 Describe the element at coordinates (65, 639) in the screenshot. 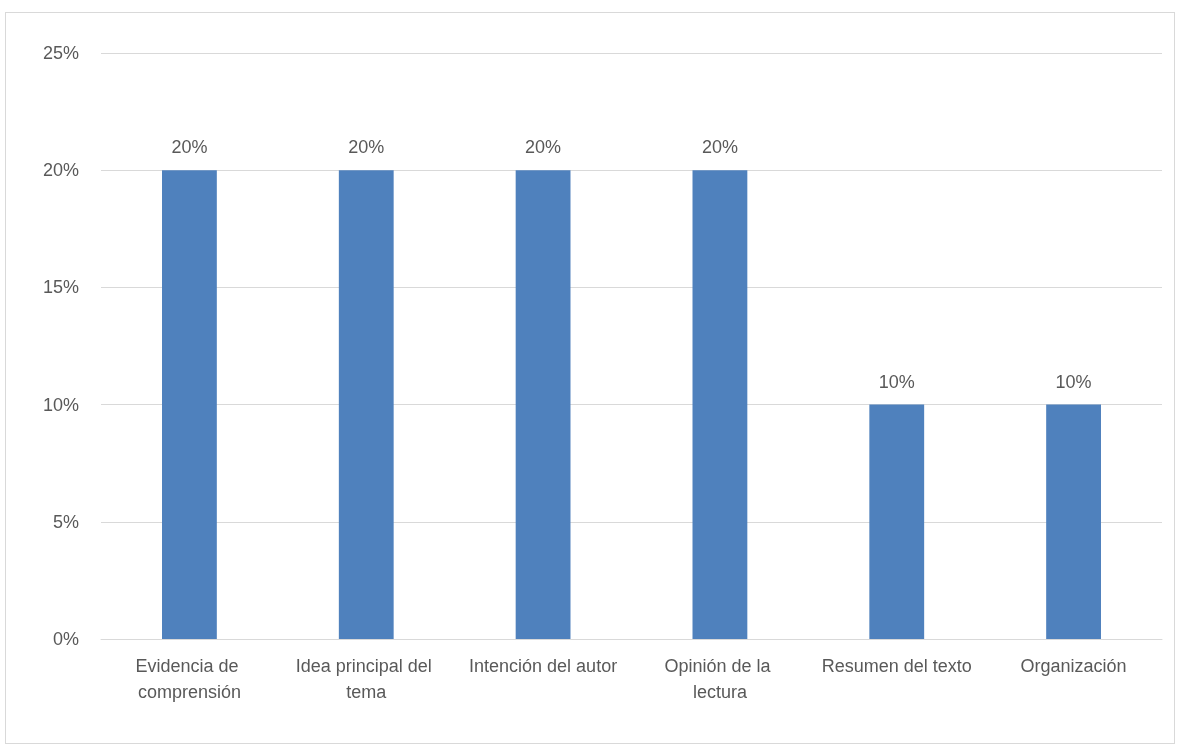

I see `y-tick-label: 0%` at that location.